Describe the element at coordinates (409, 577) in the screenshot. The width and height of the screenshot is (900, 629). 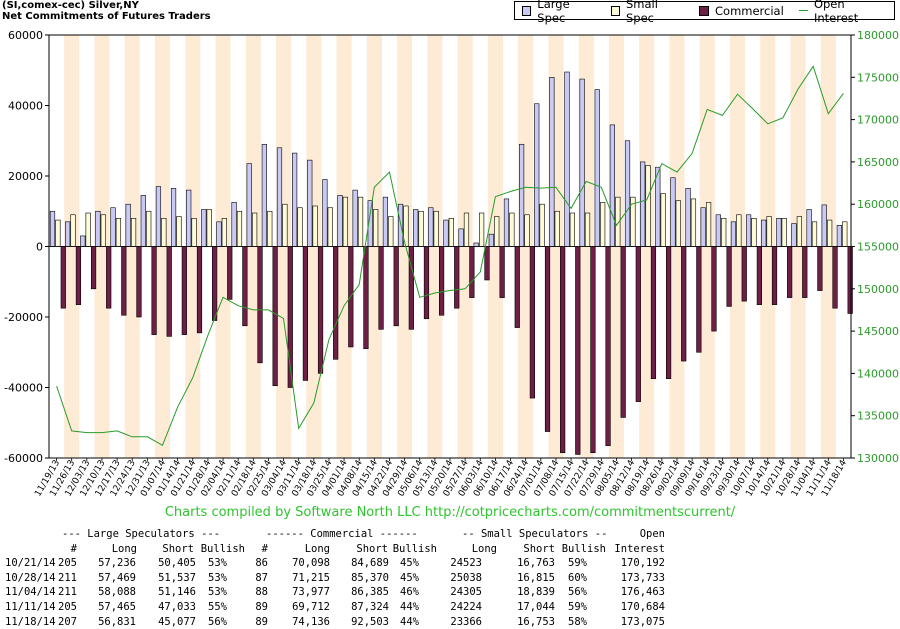
I see `table-cell: 45%` at that location.